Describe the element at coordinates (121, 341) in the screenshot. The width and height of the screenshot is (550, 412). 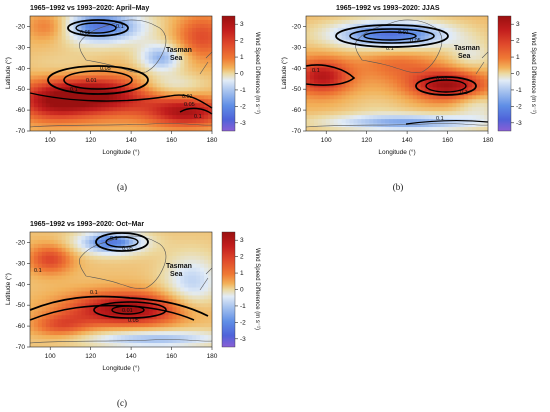
I see `antarctica-coast` at that location.